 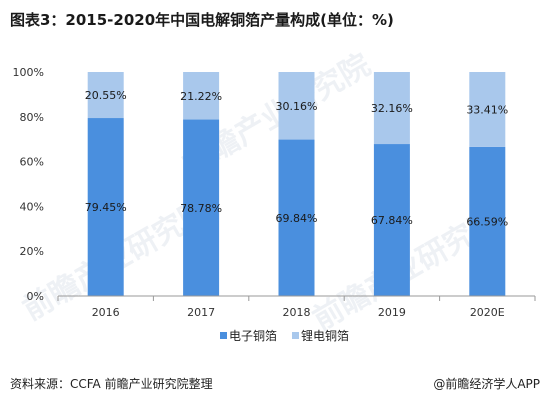 I want to click on x-tick-label: 2016, so click(x=106, y=312).